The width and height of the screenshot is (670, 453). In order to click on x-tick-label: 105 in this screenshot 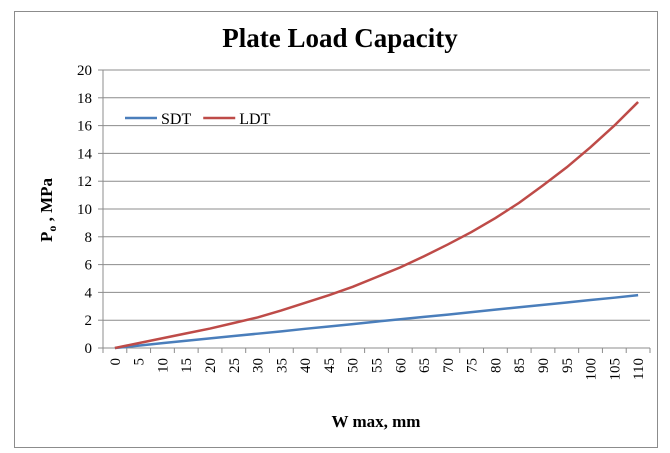, I will do `click(615, 369)`.